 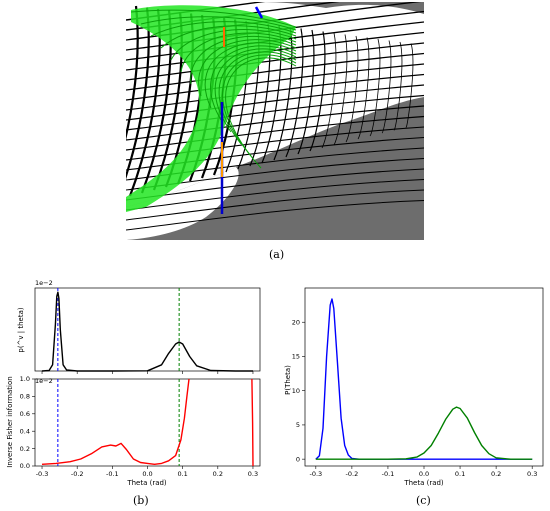 I want to click on chart-c-xtick-label: -0.2, so click(x=352, y=474).